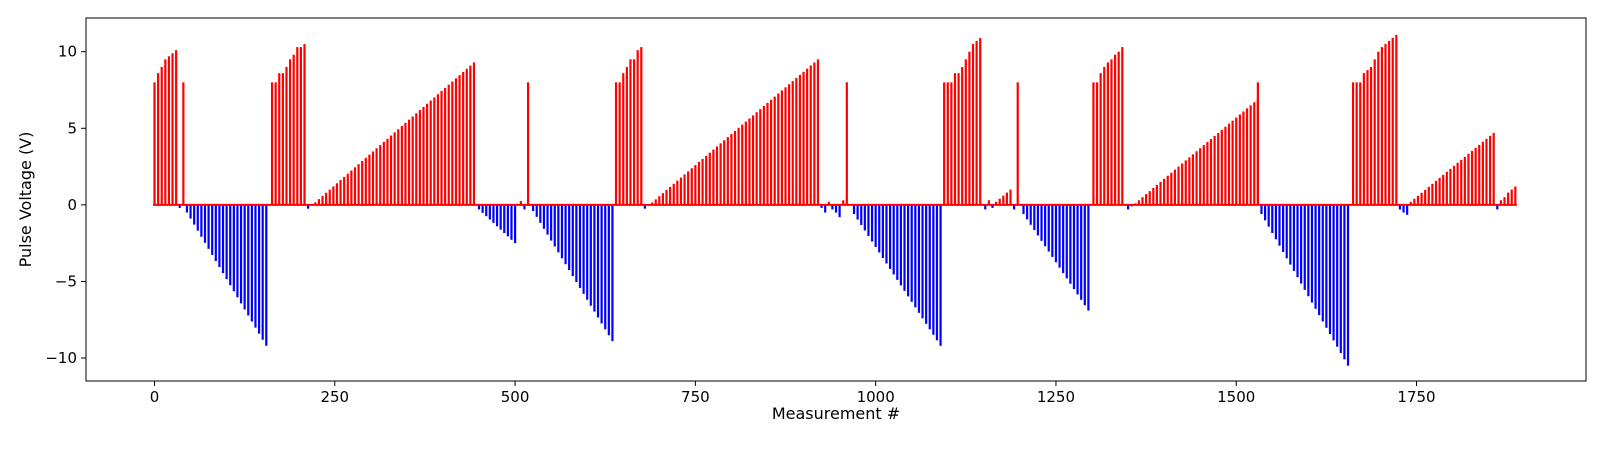 The height and width of the screenshot is (454, 1600). Describe the element at coordinates (72, 128) in the screenshot. I see `y-tick-label: 5` at that location.